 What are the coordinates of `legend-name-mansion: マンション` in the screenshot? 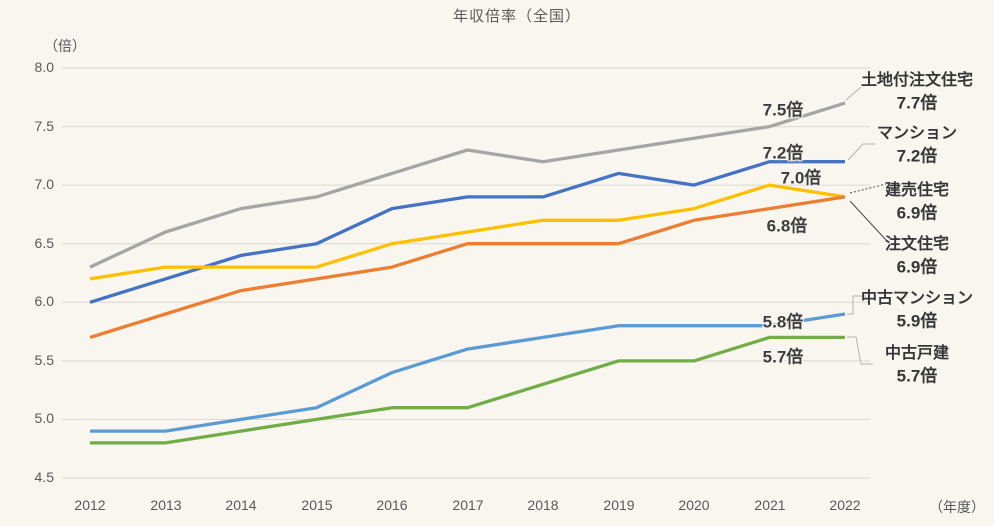 It's located at (917, 133).